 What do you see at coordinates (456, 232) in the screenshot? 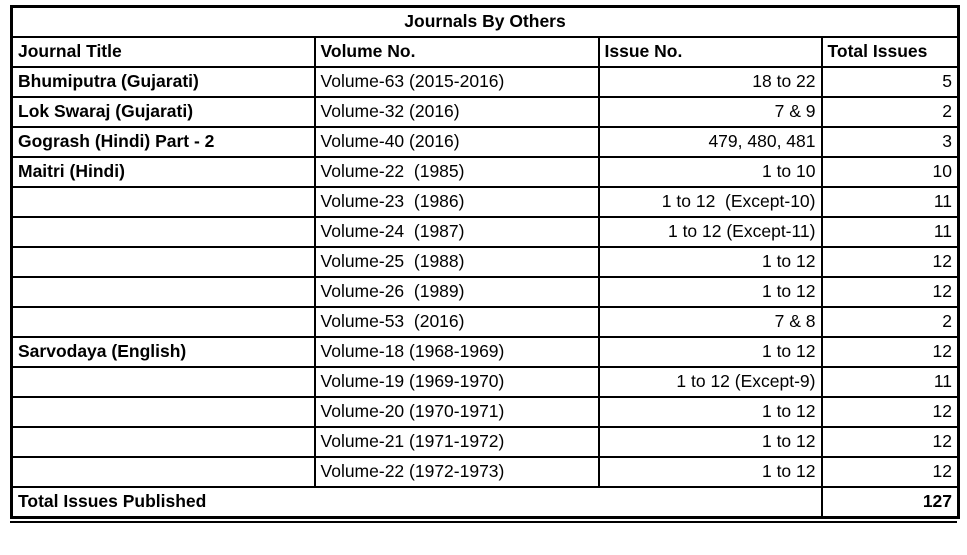
I see `volume-cell: Volume-24 (1987)` at bounding box center [456, 232].